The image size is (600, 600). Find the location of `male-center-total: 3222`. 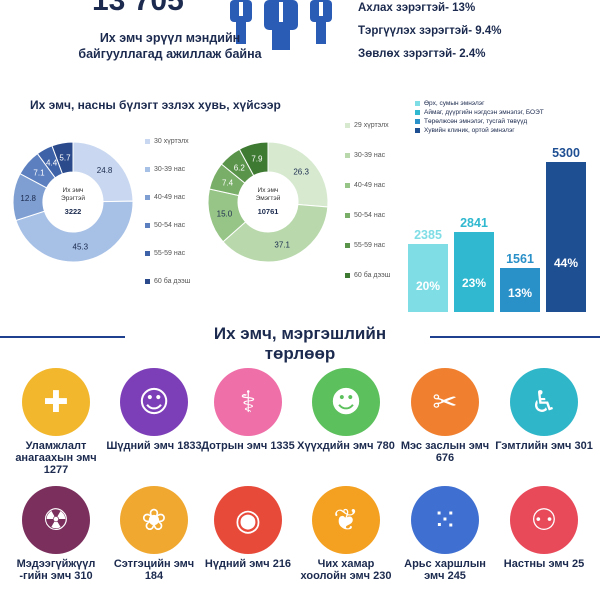

male-center-total: 3222 is located at coordinates (73, 211).